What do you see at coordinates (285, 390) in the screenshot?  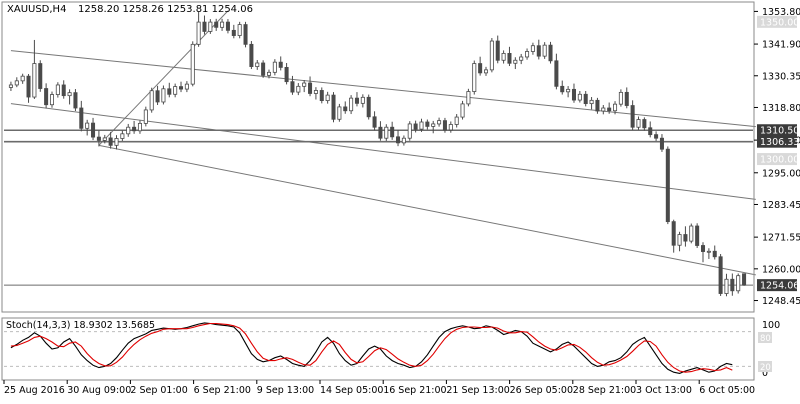 I see `x-tick-label: 9 Sep 13:00` at bounding box center [285, 390].